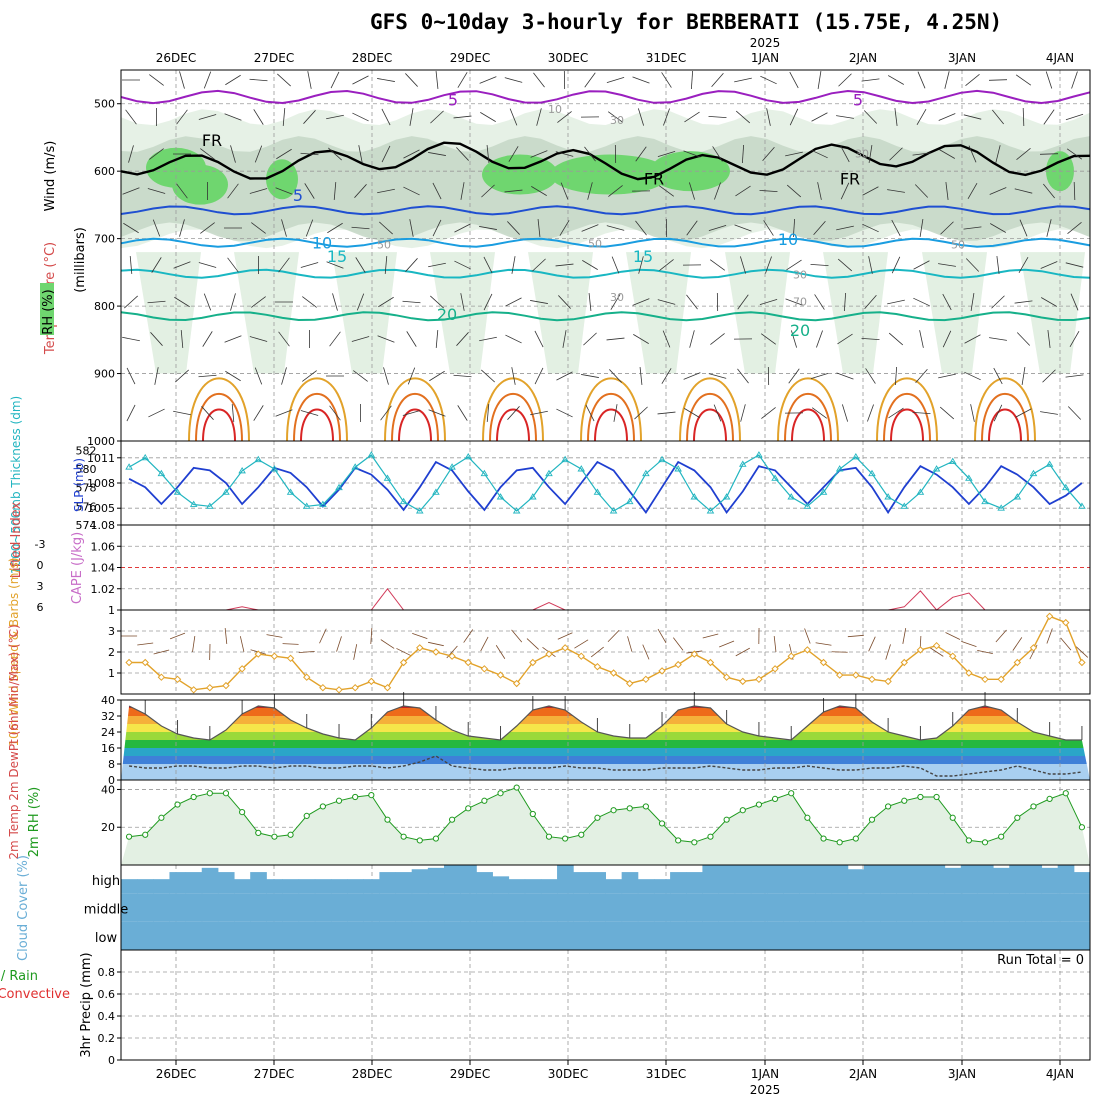  What do you see at coordinates (568, 58) in the screenshot?
I see `top-date-label: 30DEC` at bounding box center [568, 58].